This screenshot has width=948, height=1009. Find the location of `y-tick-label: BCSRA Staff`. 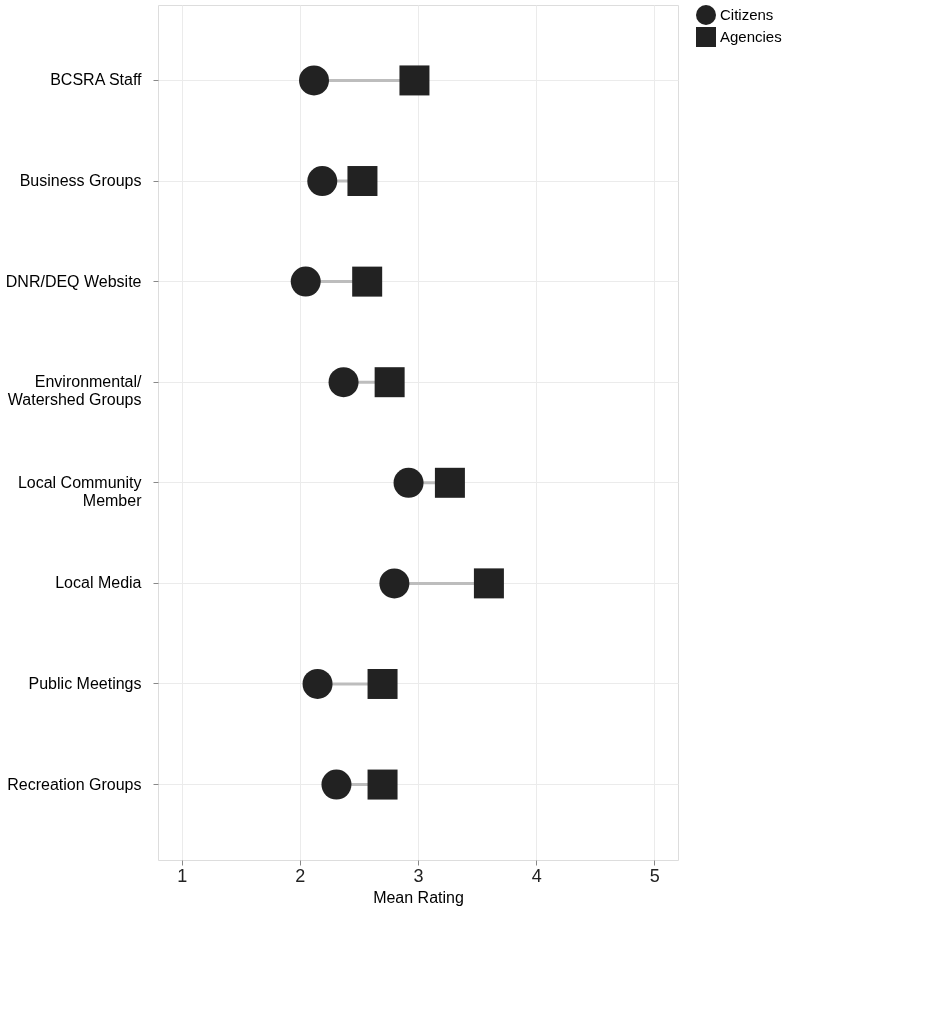

y-tick-label: BCSRA Staff is located at coordinates (96, 80).